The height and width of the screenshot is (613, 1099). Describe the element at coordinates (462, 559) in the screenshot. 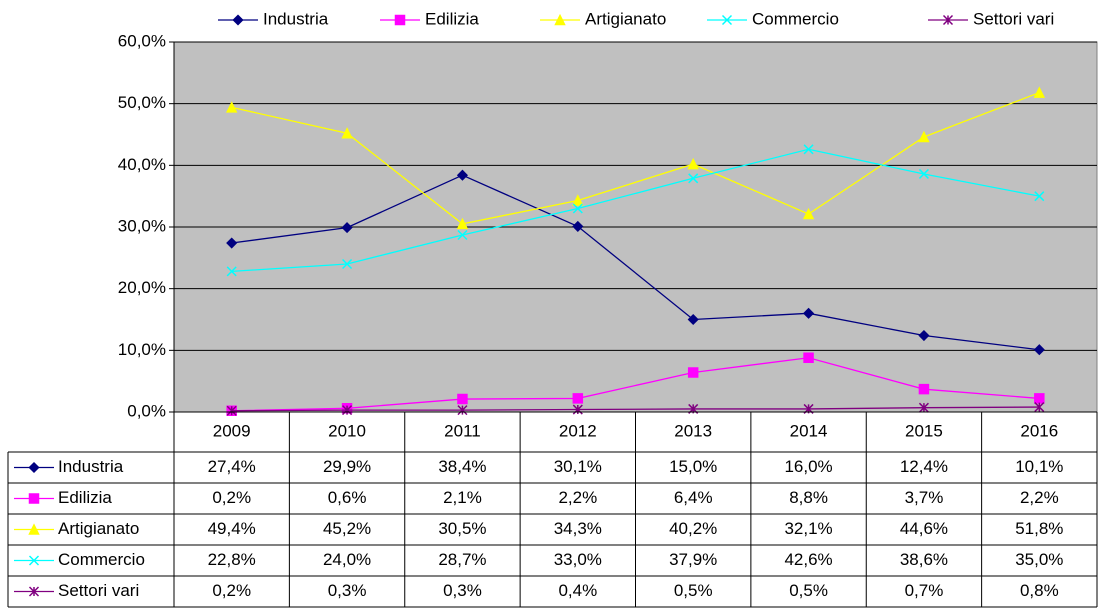

I see `table-cell: 28,7%` at that location.